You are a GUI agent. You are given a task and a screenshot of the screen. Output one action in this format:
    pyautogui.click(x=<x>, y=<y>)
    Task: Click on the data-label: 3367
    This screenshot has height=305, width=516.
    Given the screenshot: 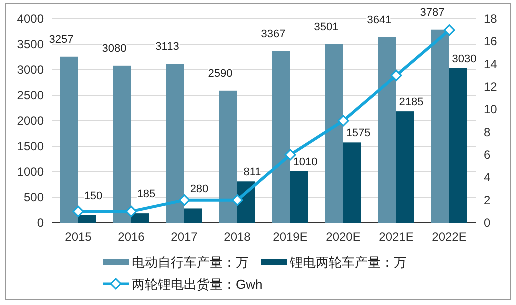 What is the action you would take?
    pyautogui.click(x=273, y=34)
    